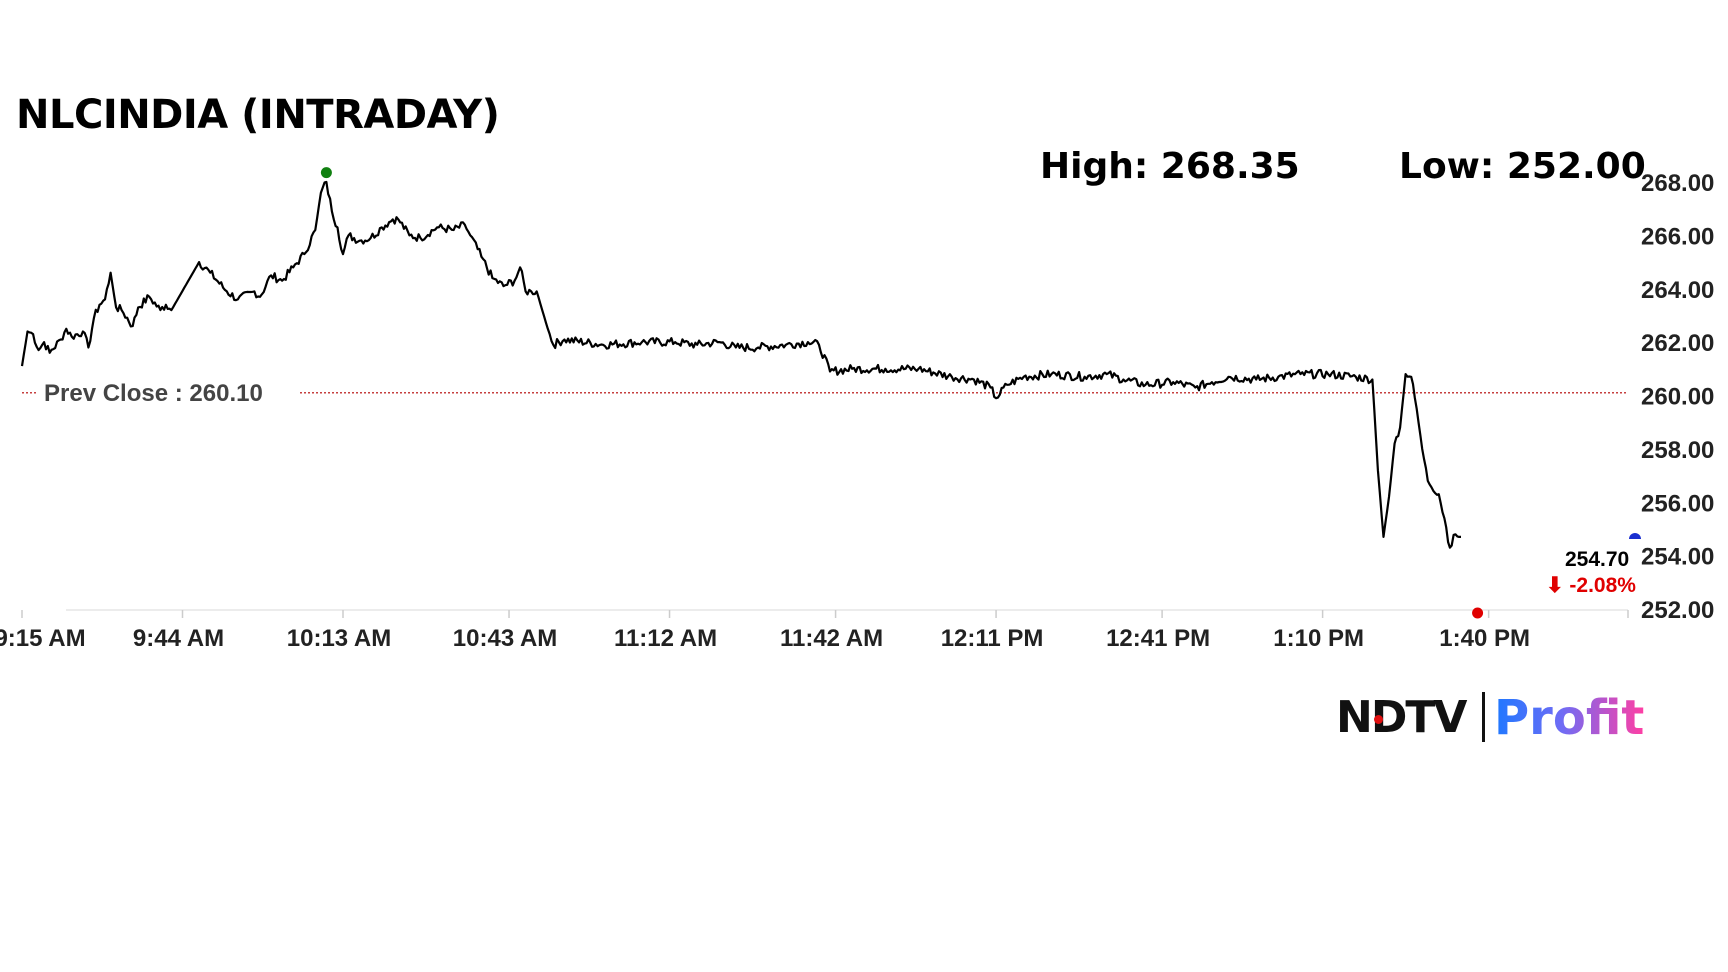 The width and height of the screenshot is (1728, 972). What do you see at coordinates (1484, 638) in the screenshot?
I see `x-tick-label: 1:40 PM` at bounding box center [1484, 638].